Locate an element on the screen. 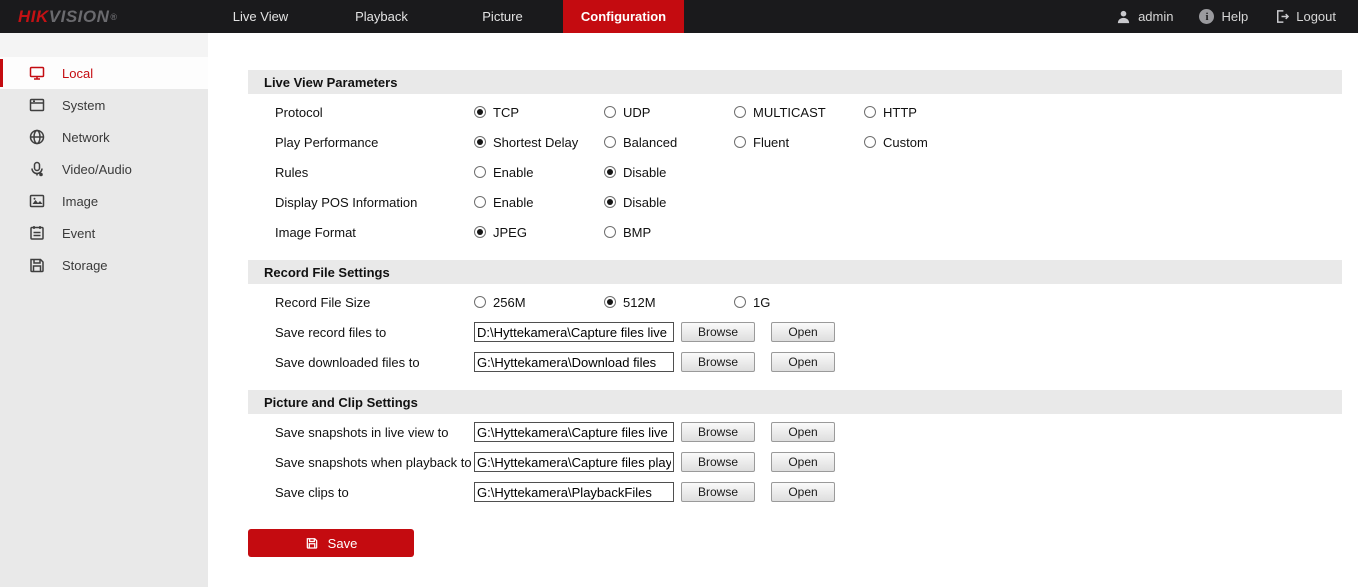 This screenshot has width=1358, height=587. display-pos-row: Display POS Information Enable Disable is located at coordinates (795, 202).